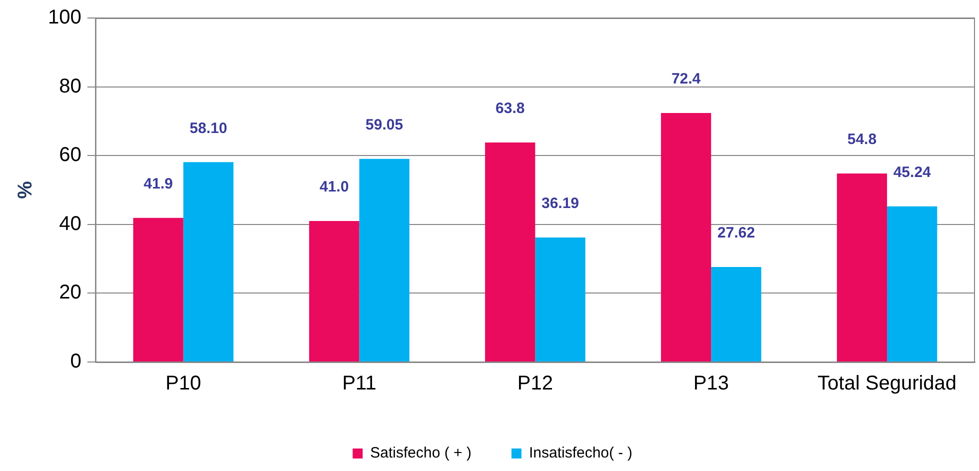  Describe the element at coordinates (711, 383) in the screenshot. I see `x-tick-label: P13` at that location.